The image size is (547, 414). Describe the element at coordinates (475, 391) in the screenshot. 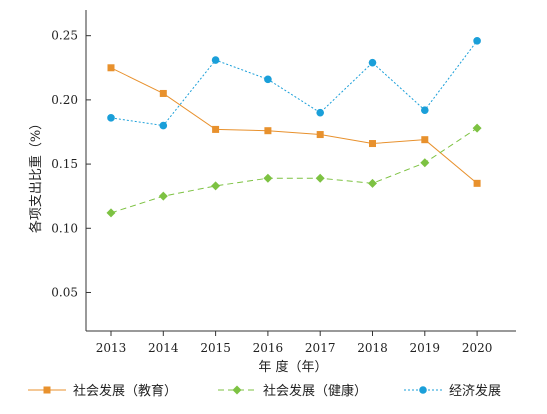

I see `legend-label-3: 经济发展` at that location.